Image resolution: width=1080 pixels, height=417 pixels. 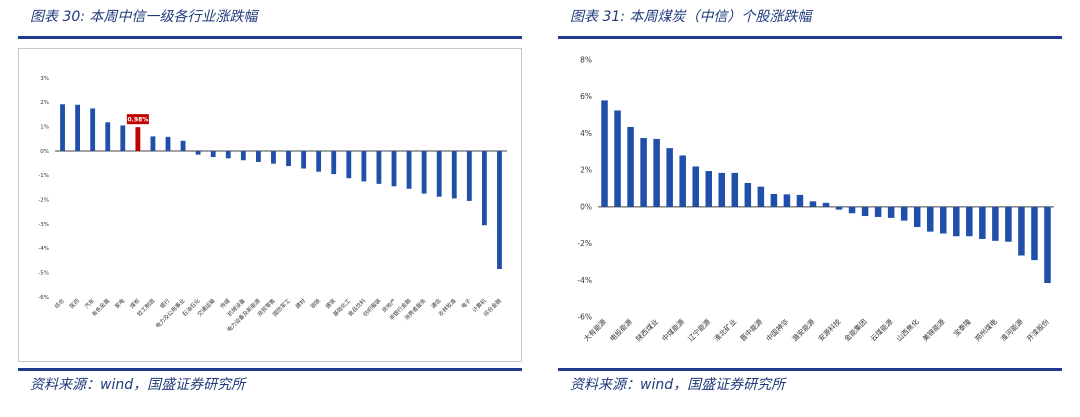 What do you see at coordinates (225, 303) in the screenshot?
I see `left-chart-category-label: 传媒` at bounding box center [225, 303].